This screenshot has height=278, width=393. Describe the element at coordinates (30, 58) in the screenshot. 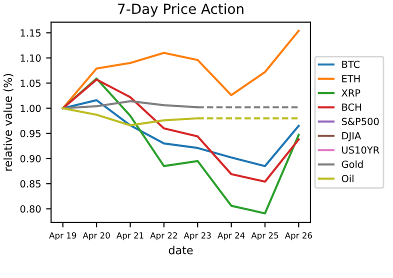

I see `y-tick-label: 1.10` at that location.